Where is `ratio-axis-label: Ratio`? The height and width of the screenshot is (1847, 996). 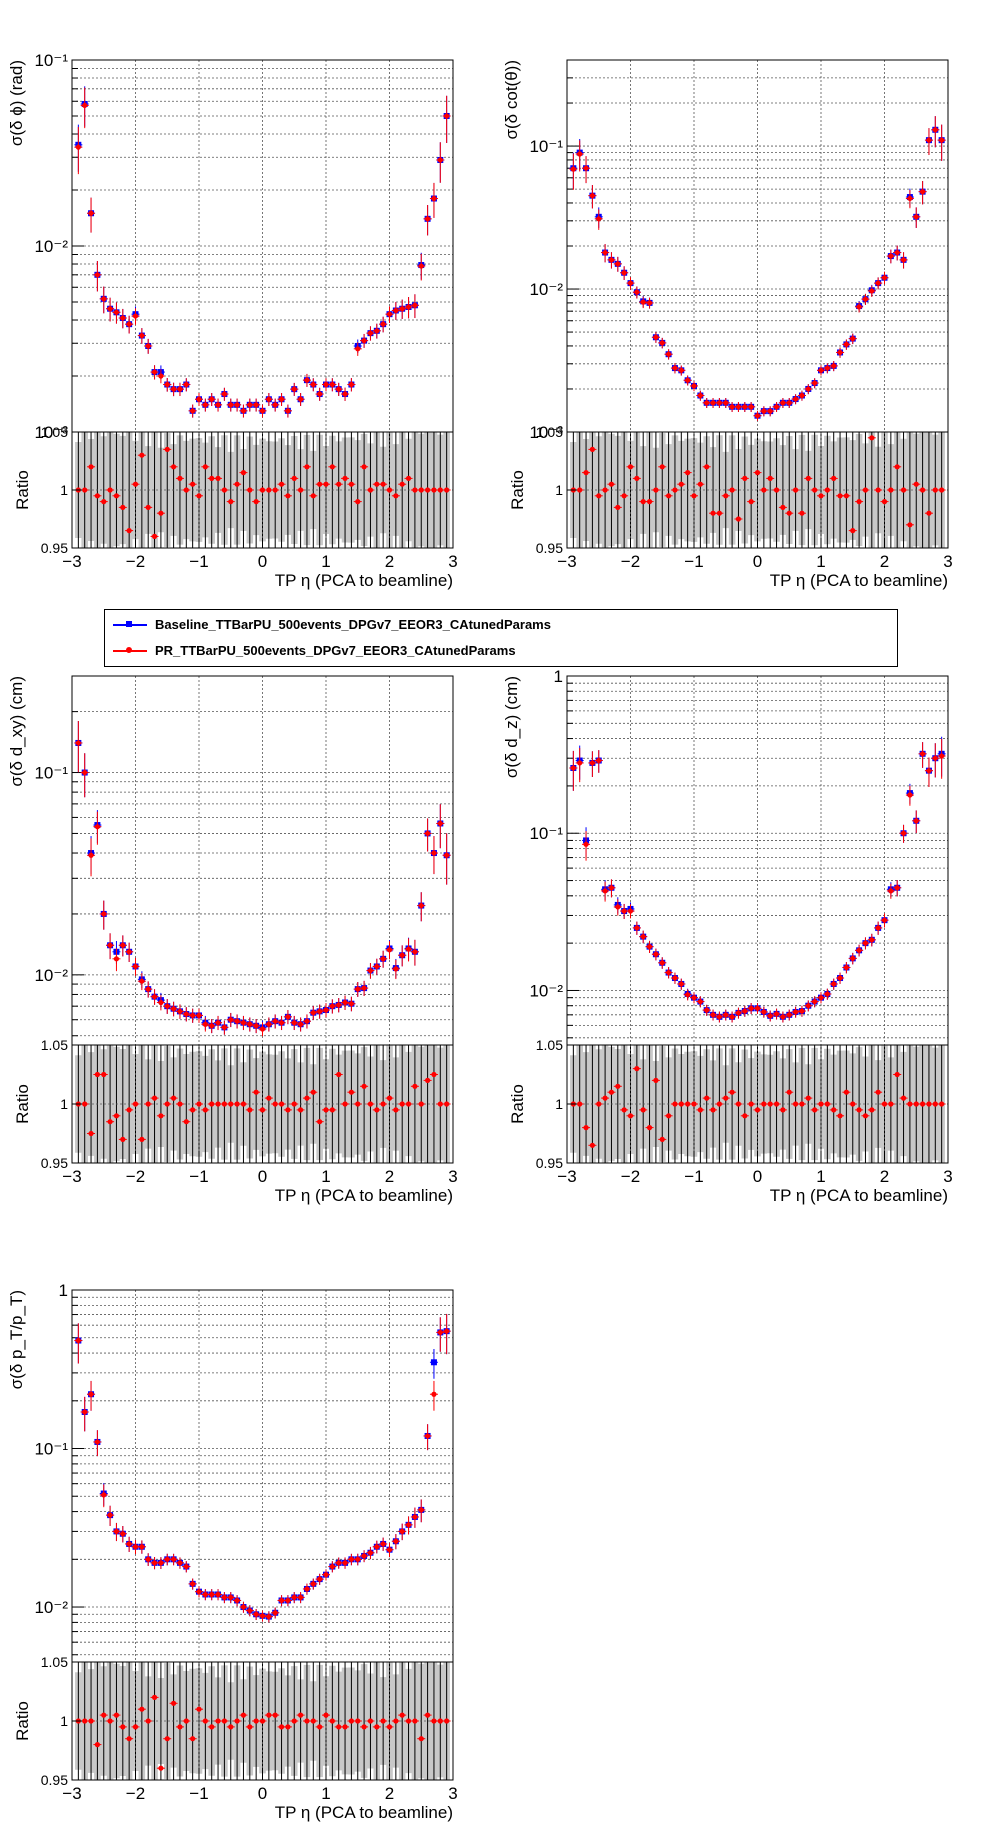 ratio-axis-label: Ratio is located at coordinates (22, 1721).